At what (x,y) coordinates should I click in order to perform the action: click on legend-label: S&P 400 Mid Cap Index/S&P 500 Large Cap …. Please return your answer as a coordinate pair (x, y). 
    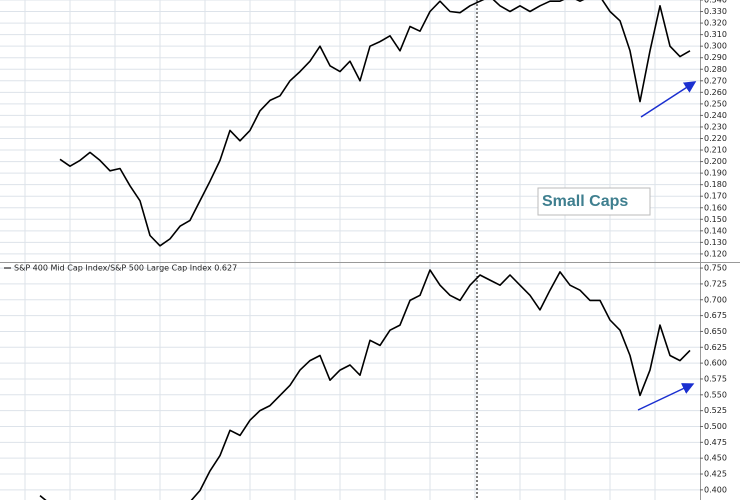
    Looking at the image, I should click on (125, 268).